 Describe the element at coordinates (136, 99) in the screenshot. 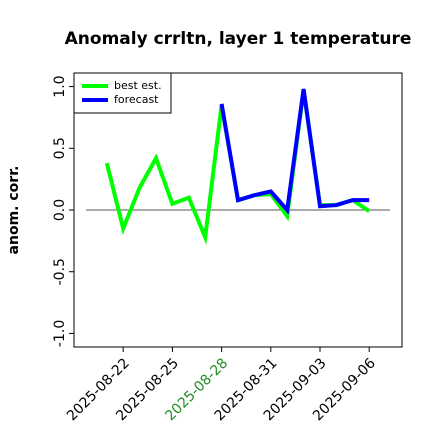

I see `legend-label: forecast` at that location.